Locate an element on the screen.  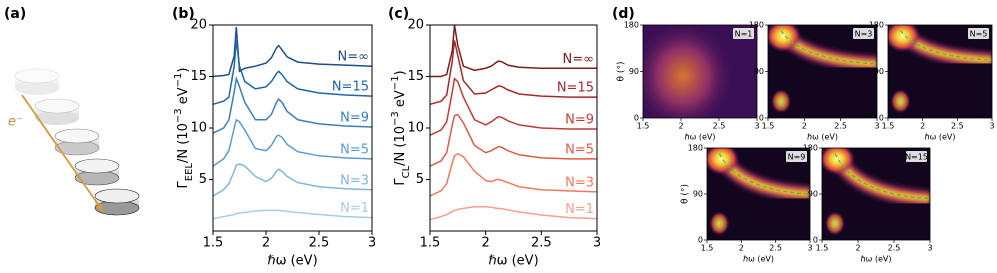
y-axis-label-part: /N (10 is located at coordinates (183, 143).